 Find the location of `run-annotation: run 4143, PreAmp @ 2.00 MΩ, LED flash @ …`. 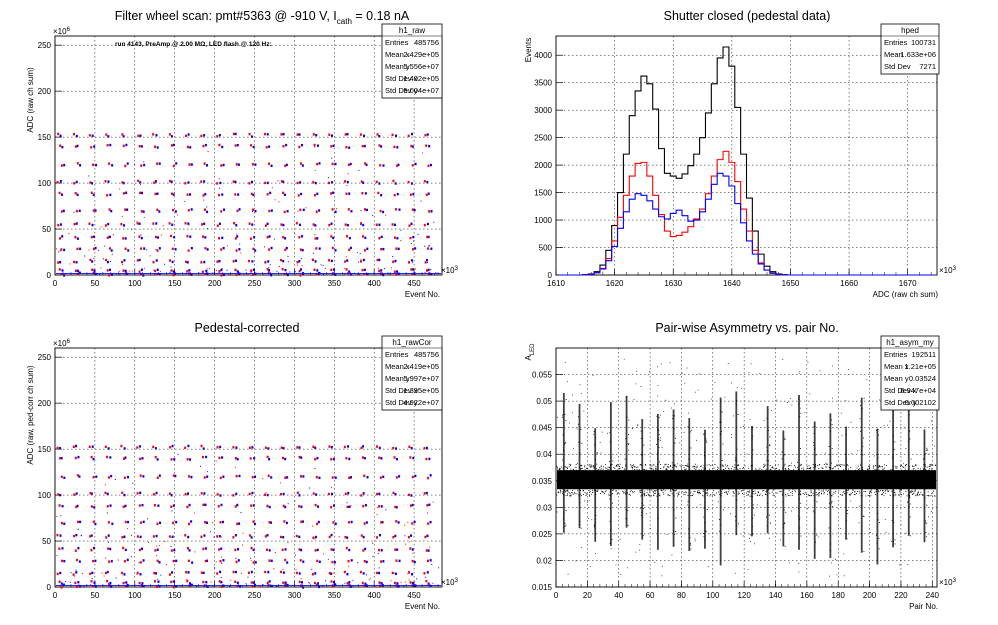

run-annotation: run 4143, PreAmp @ 2.00 MΩ, LED flash @ … is located at coordinates (193, 44).